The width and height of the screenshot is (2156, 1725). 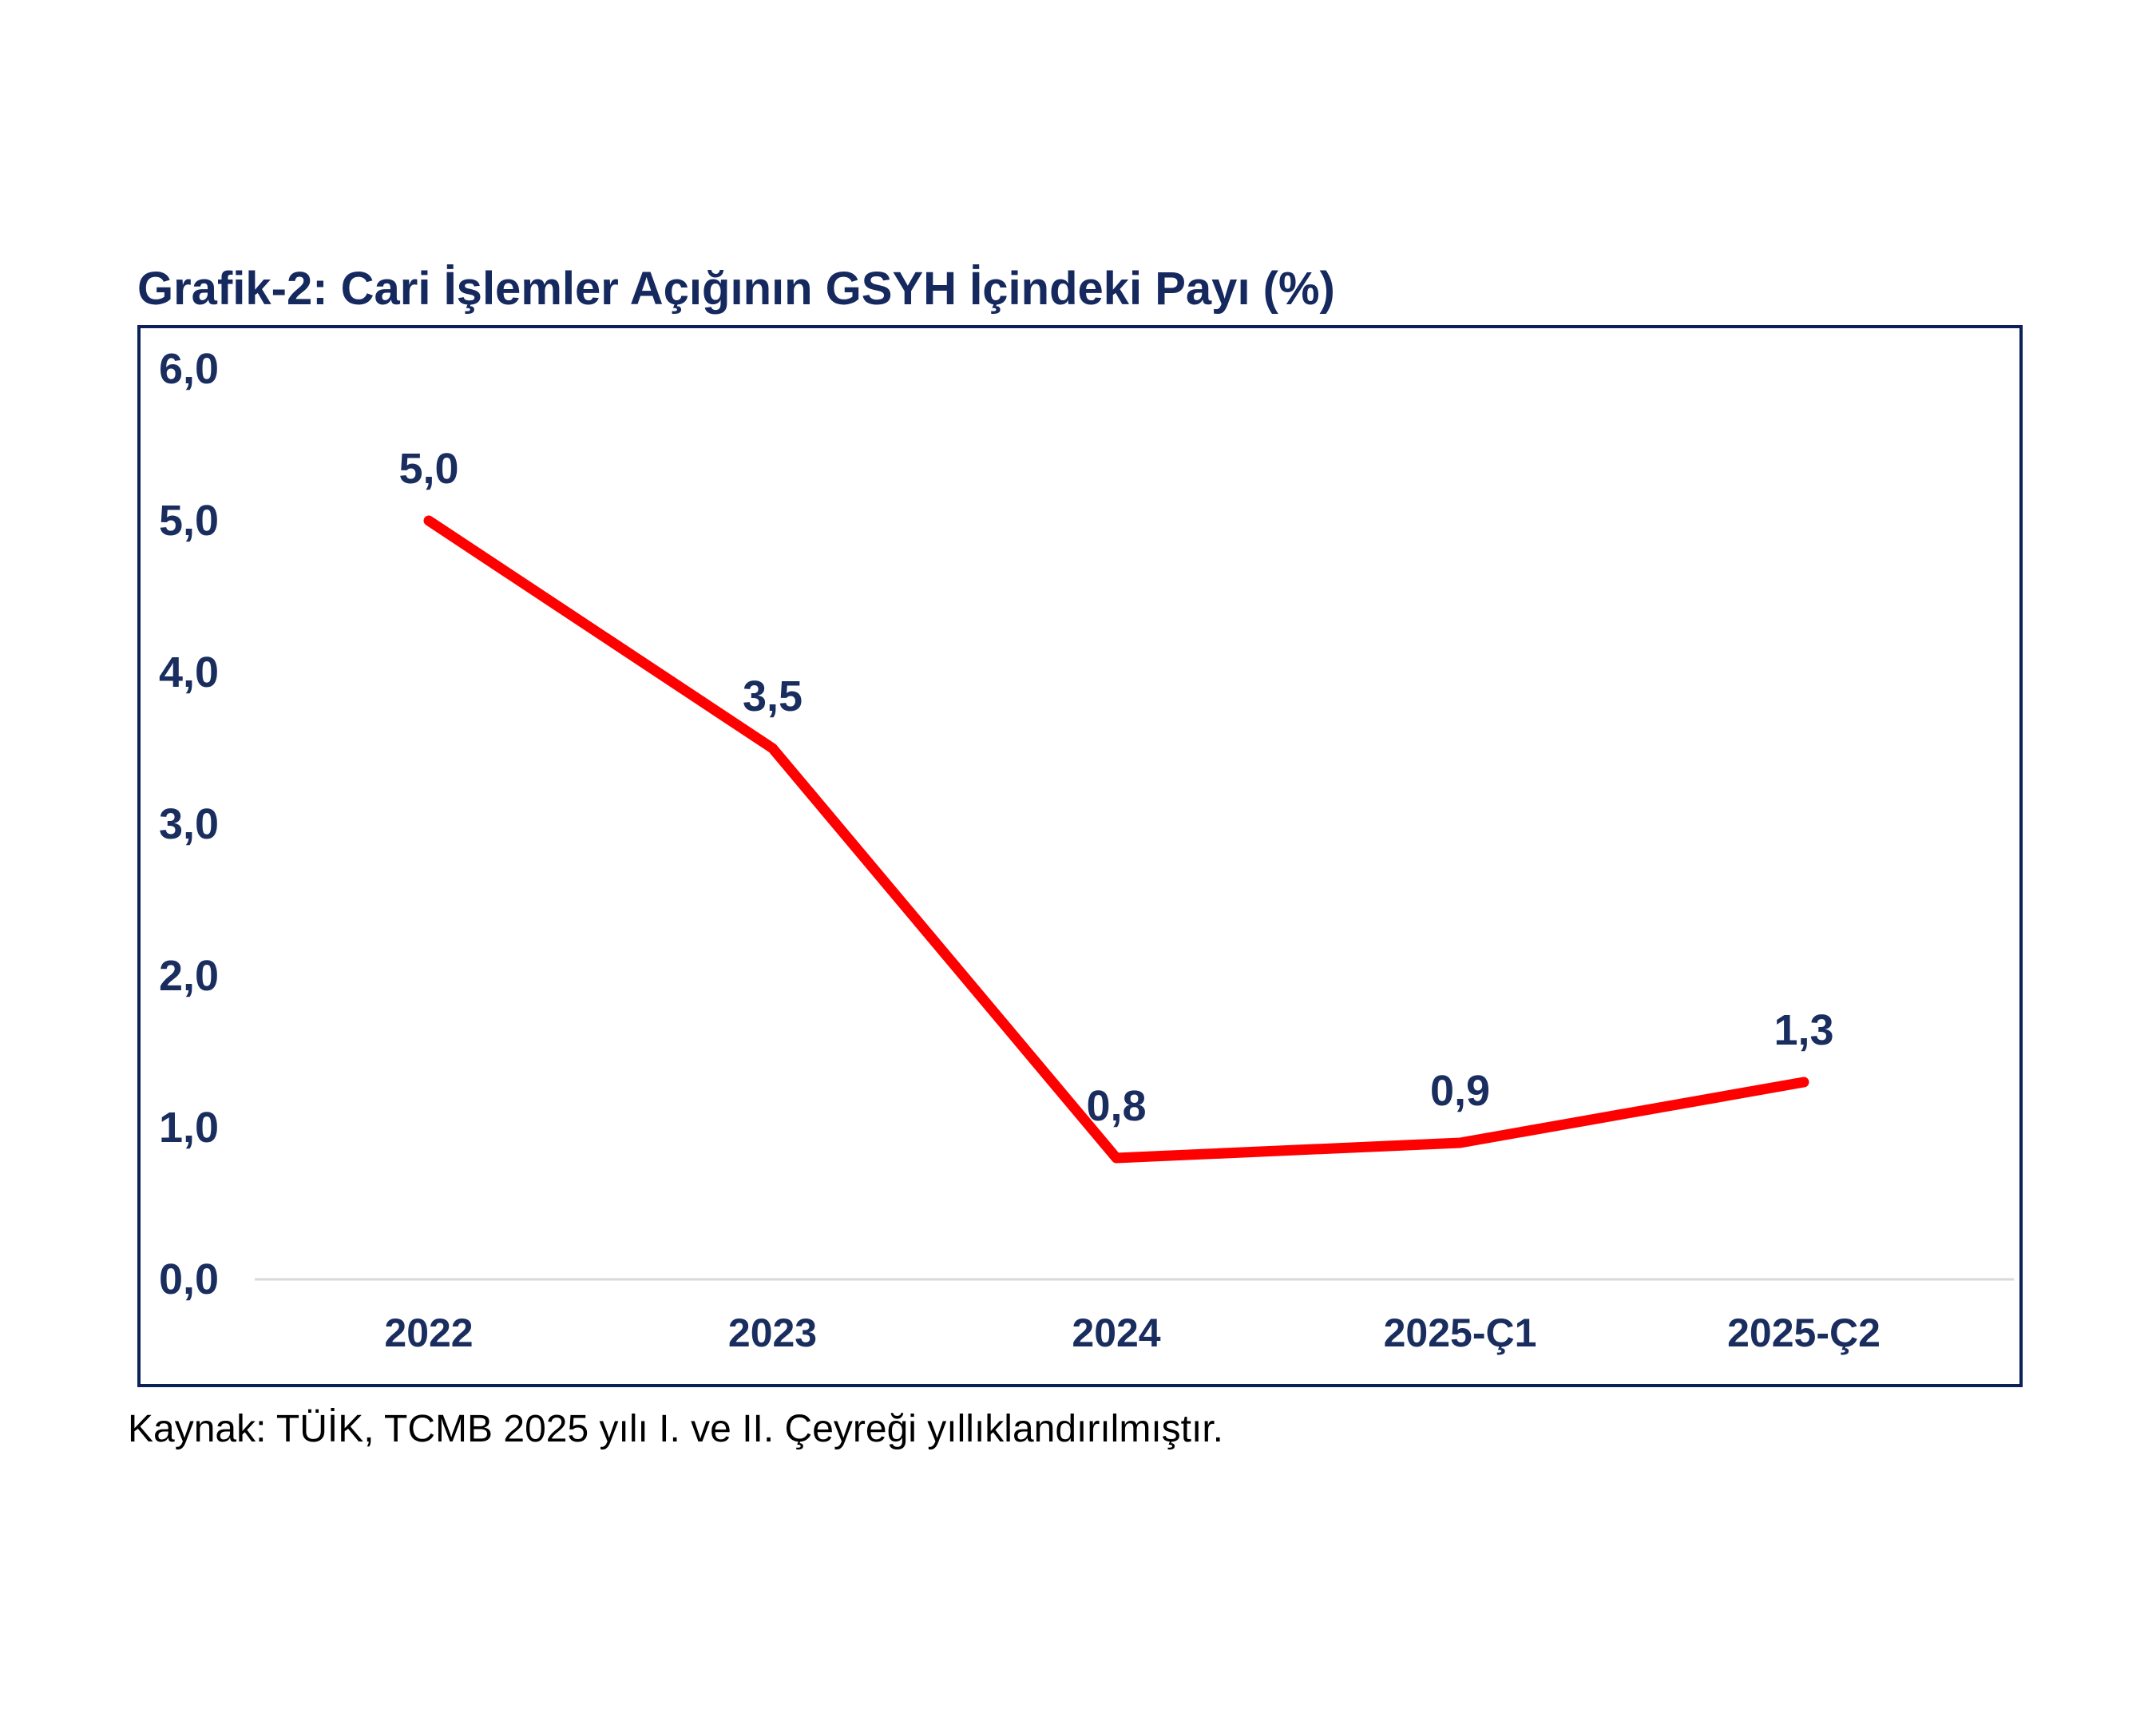 What do you see at coordinates (189, 369) in the screenshot?
I see `y-tick-label: 6,0` at bounding box center [189, 369].